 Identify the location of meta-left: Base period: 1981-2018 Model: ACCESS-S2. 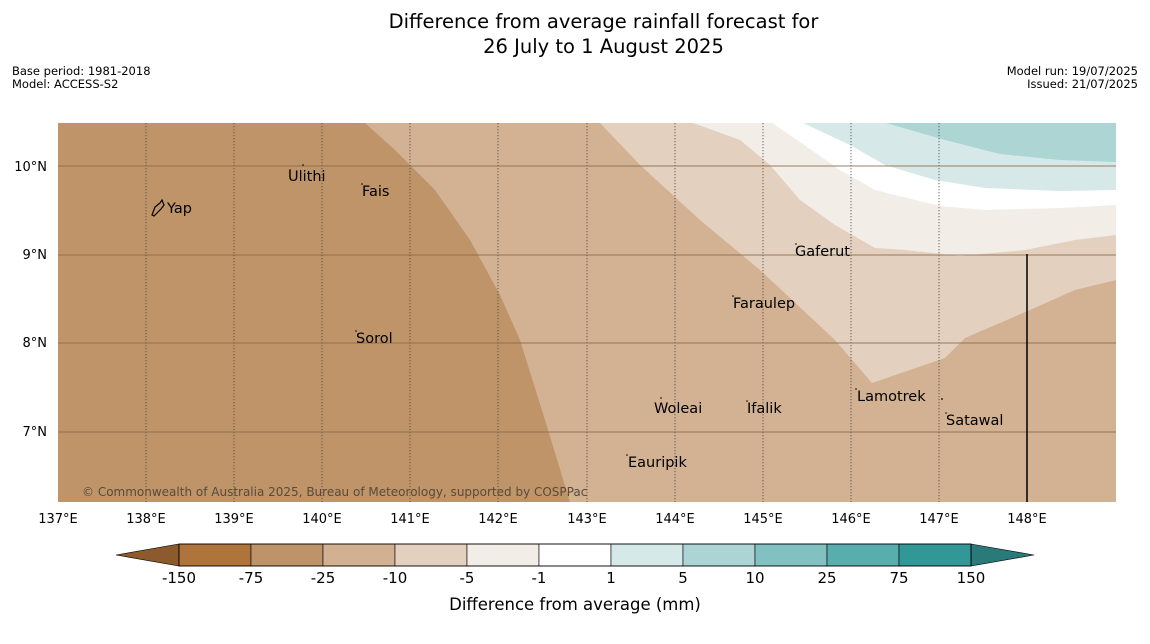
(81, 78).